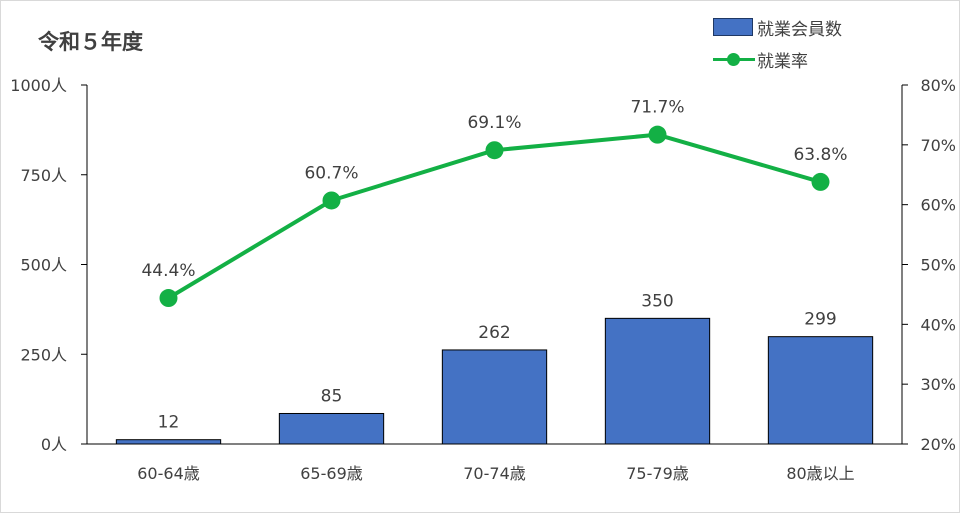 This screenshot has width=960, height=513. What do you see at coordinates (938, 145) in the screenshot?
I see `y-right-tick-label: 70%` at bounding box center [938, 145].